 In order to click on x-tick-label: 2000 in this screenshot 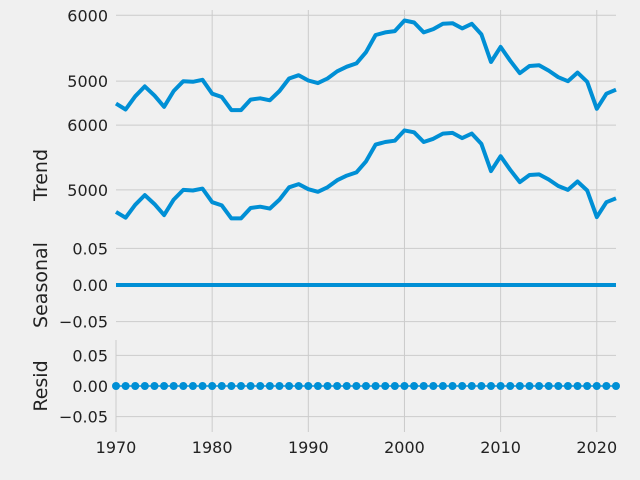, I will do `click(404, 447)`.